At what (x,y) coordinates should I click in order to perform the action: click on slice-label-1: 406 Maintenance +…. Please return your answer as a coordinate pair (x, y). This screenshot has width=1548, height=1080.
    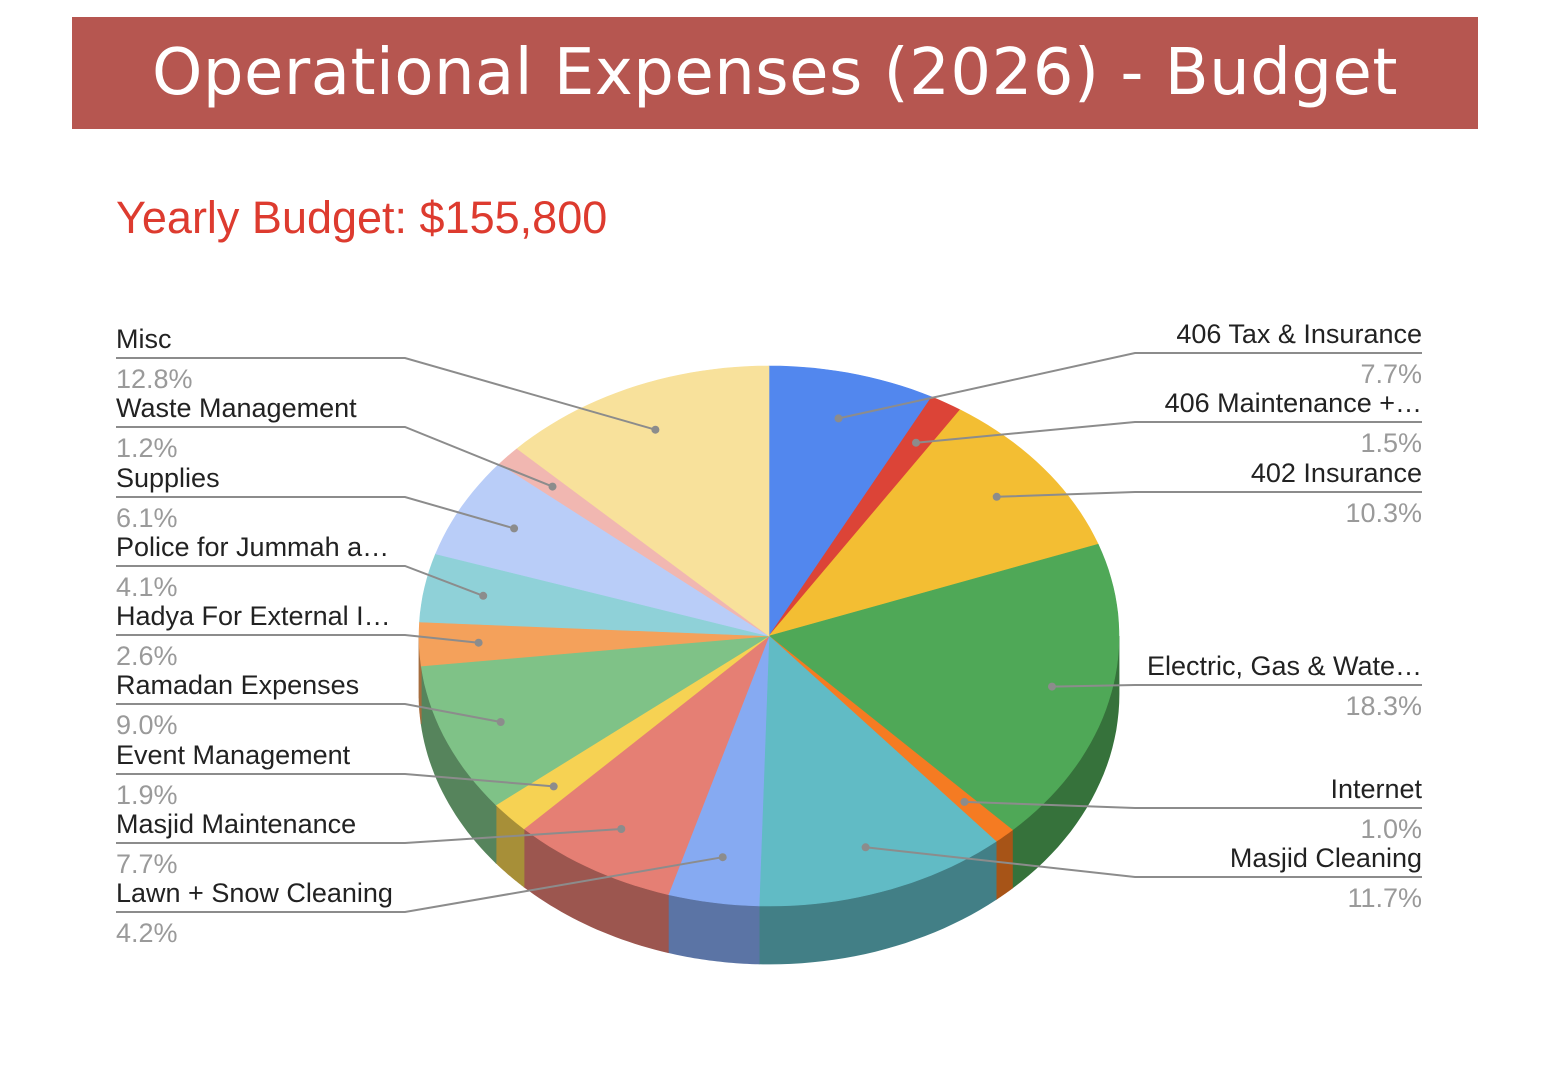
    Looking at the image, I should click on (1293, 403).